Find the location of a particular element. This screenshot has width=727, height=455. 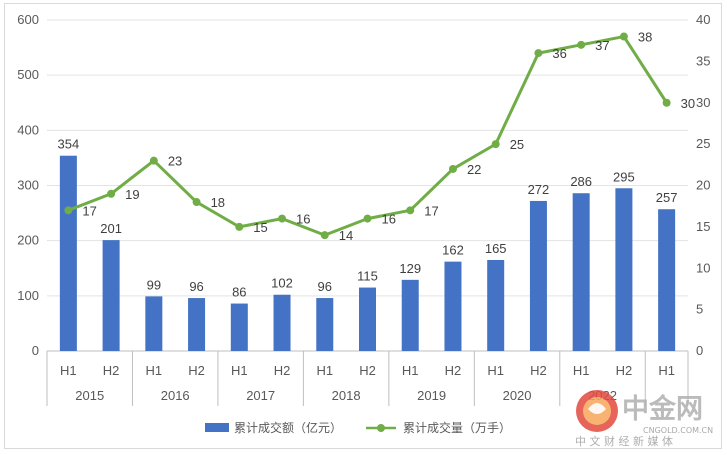

line-value-label: 14 is located at coordinates (346, 235).